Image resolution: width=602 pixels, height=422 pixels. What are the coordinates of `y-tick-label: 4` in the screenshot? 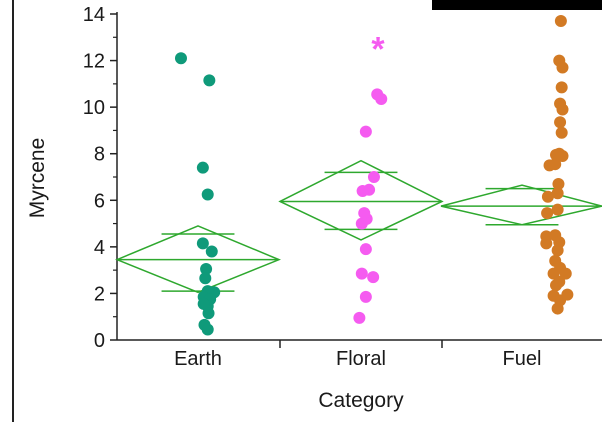 It's located at (99, 248).